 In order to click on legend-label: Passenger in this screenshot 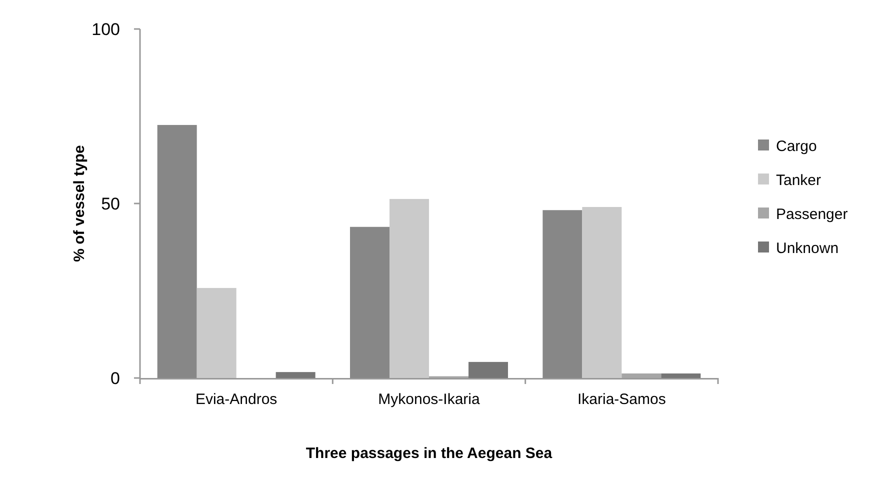, I will do `click(812, 214)`.